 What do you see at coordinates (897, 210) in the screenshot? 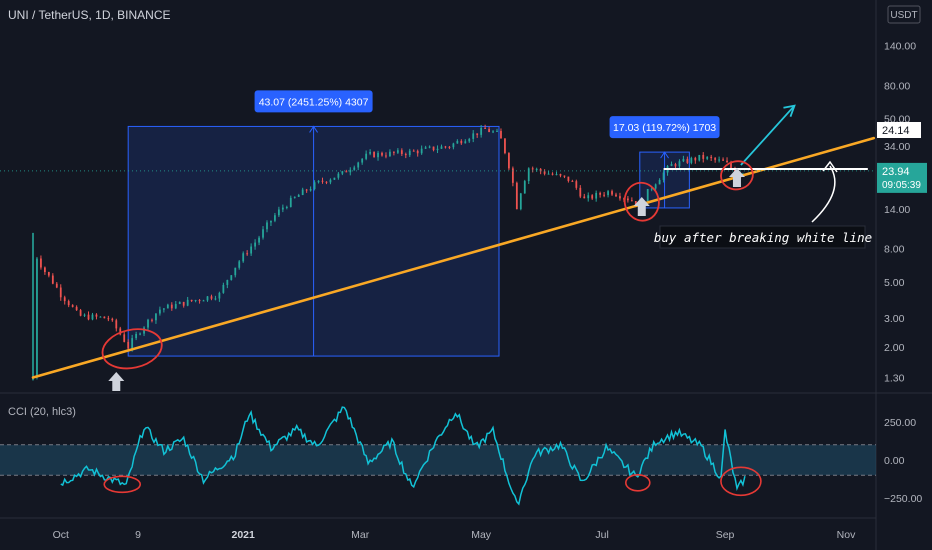
I see `price-tick-label: 14.00` at bounding box center [897, 210].